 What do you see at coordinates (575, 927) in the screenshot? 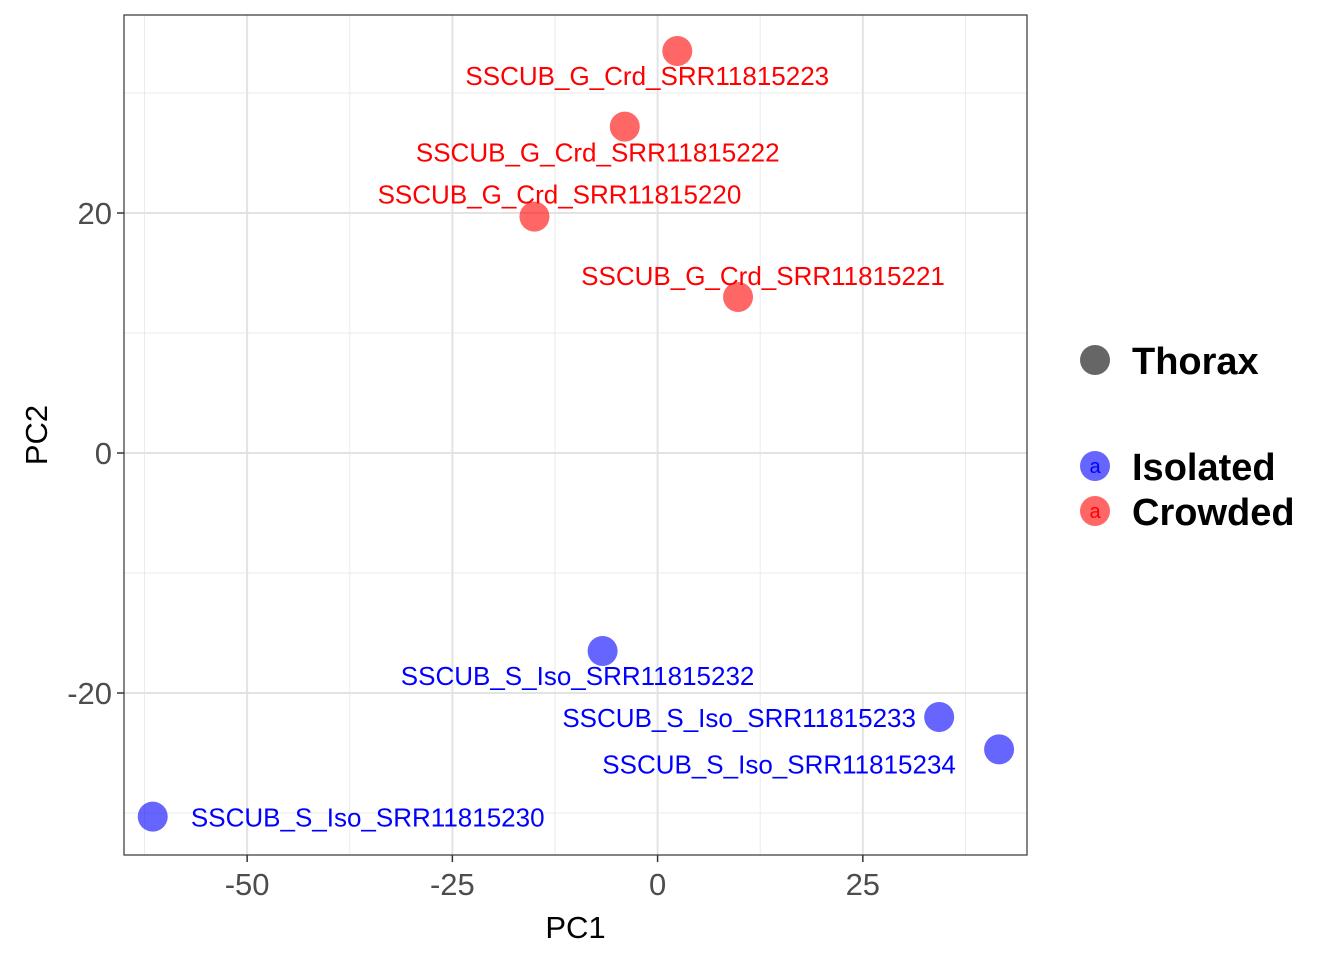
I see `x-axis-title: PC1` at bounding box center [575, 927].